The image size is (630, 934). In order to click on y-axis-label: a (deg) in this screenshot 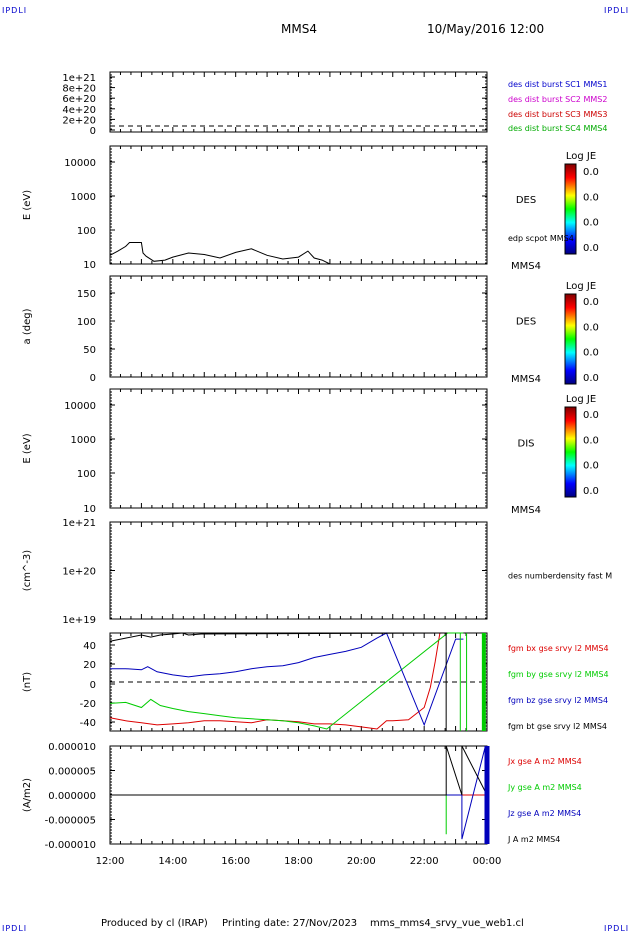, I will do `click(27, 326)`.